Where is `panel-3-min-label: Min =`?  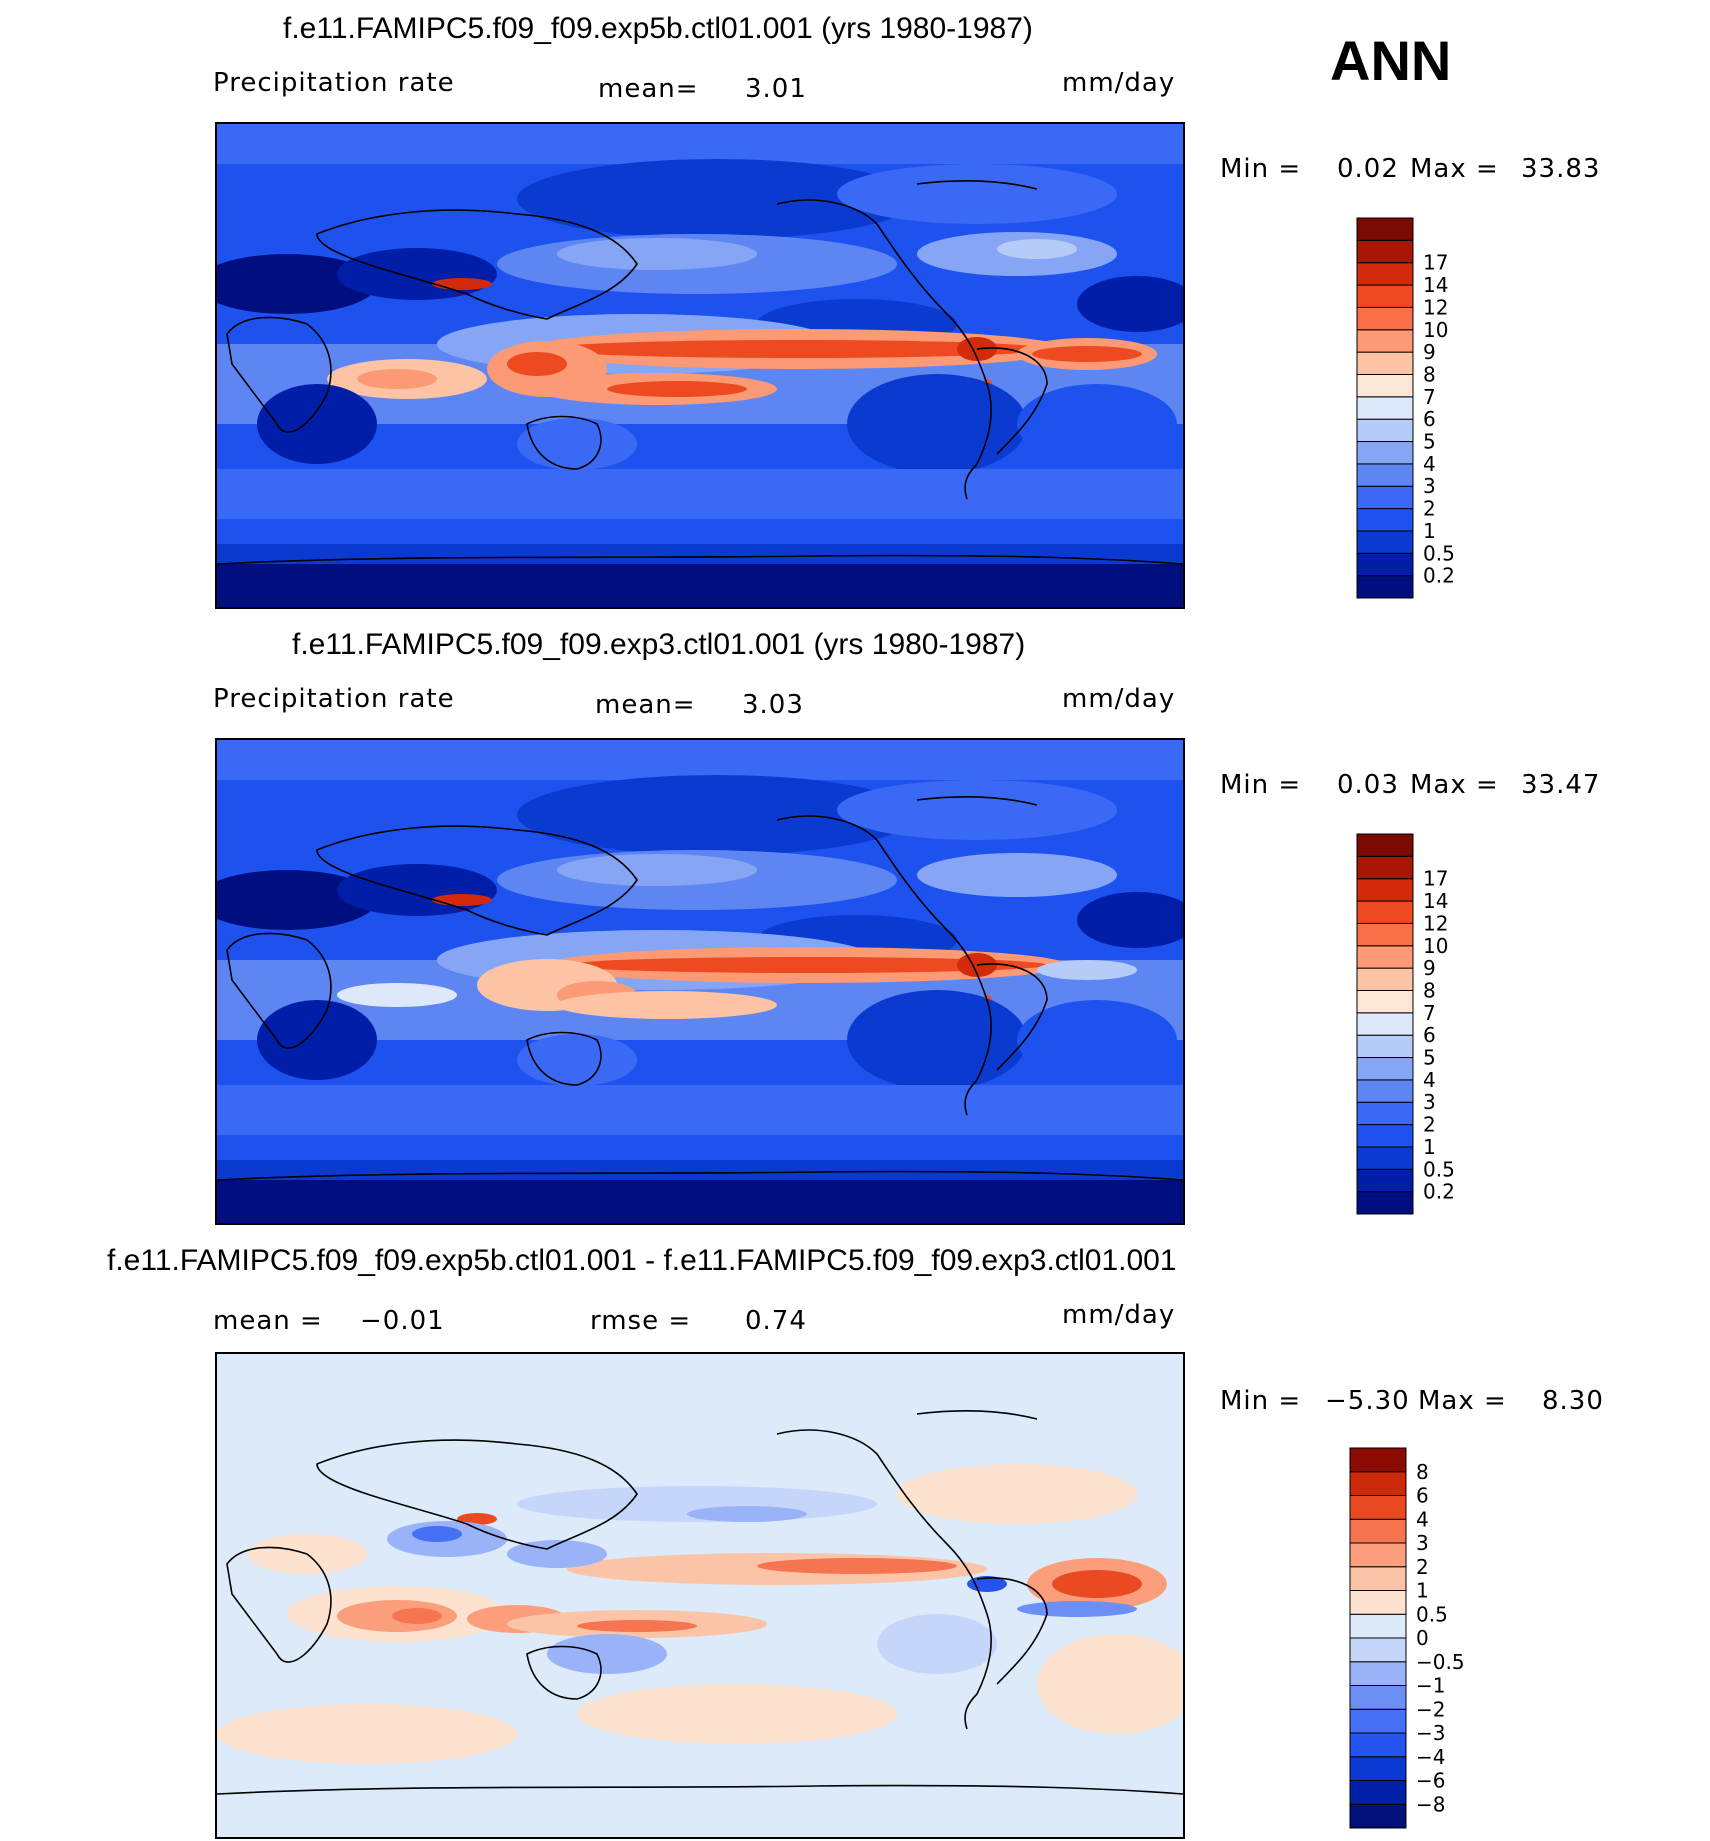 panel-3-min-label: Min = is located at coordinates (1261, 1401).